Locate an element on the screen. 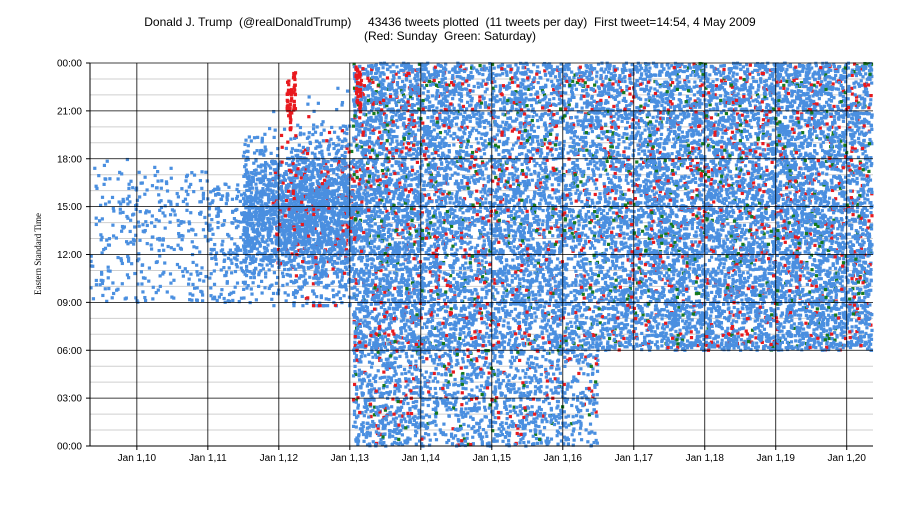  saturday-tweet-point is located at coordinates (378, 352).